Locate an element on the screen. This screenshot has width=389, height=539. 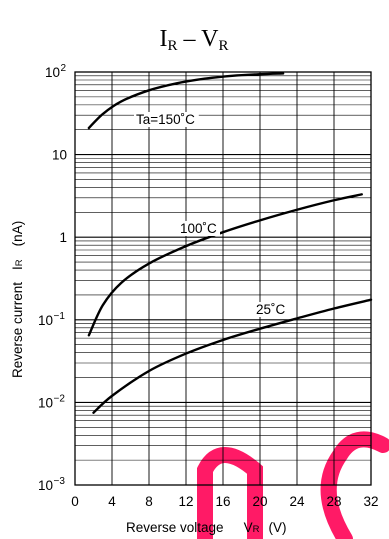
y-axis-label: Reverse current IR (nA) is located at coordinates (17, 299).